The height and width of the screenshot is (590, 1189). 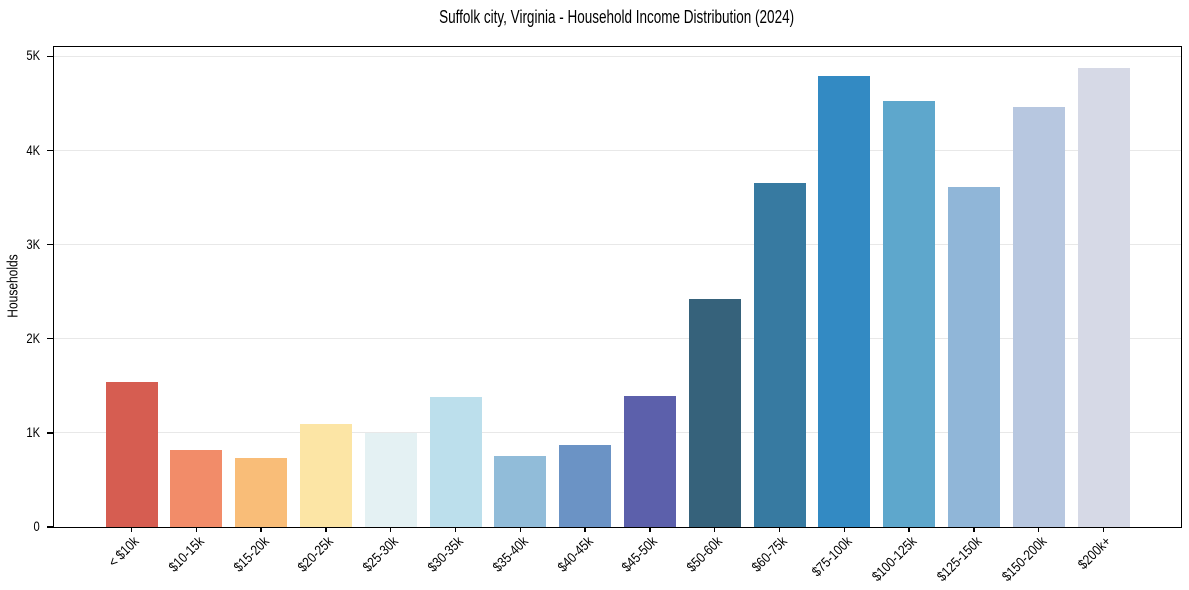 I want to click on x-tick-label: $75-100k, so click(x=831, y=556).